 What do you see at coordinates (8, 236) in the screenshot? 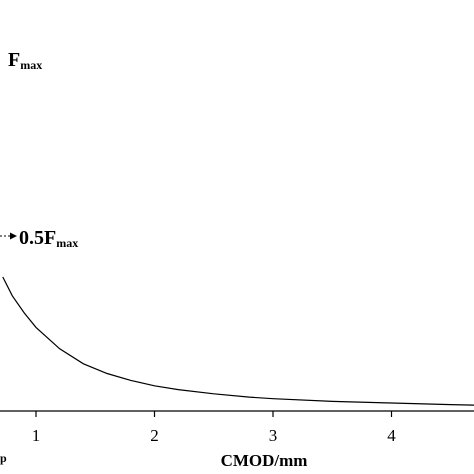
I see `half-fmax-arrow-icon` at bounding box center [8, 236].